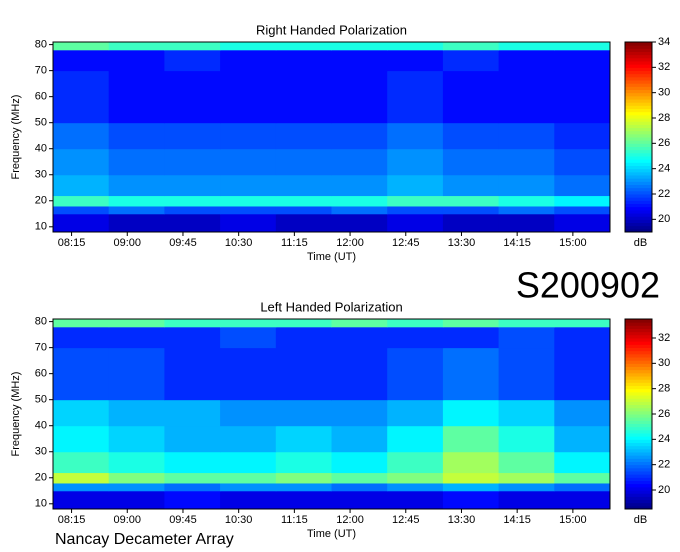 This screenshot has width=680, height=552. Describe the element at coordinates (664, 439) in the screenshot. I see `colorbar-tick-label: 24` at that location.